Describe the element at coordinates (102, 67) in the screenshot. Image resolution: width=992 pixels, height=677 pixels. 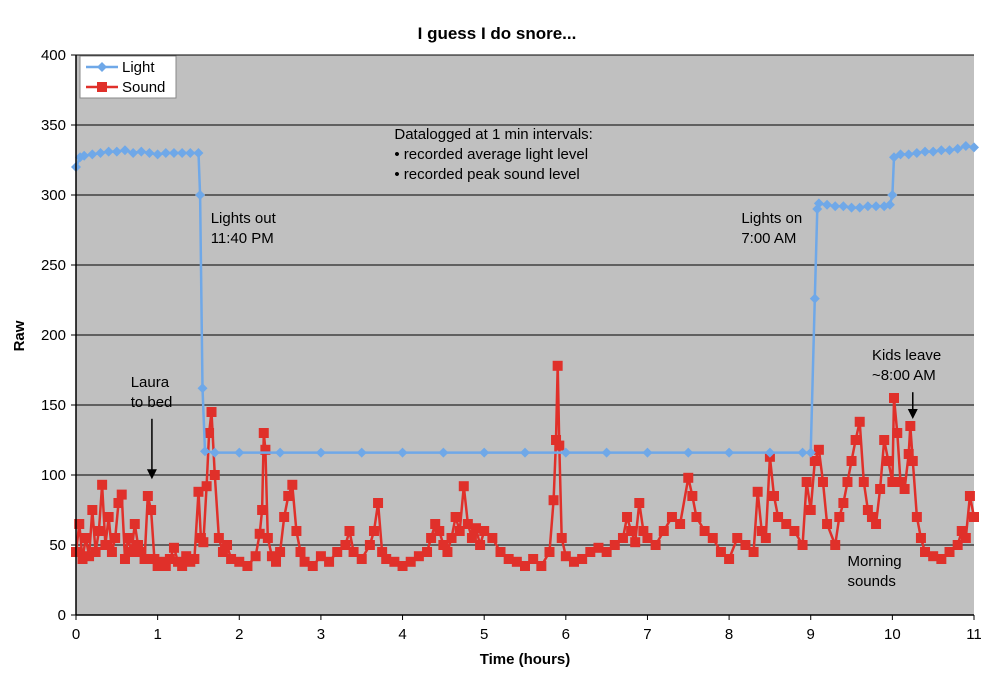
I see `legend-marker-light` at that location.